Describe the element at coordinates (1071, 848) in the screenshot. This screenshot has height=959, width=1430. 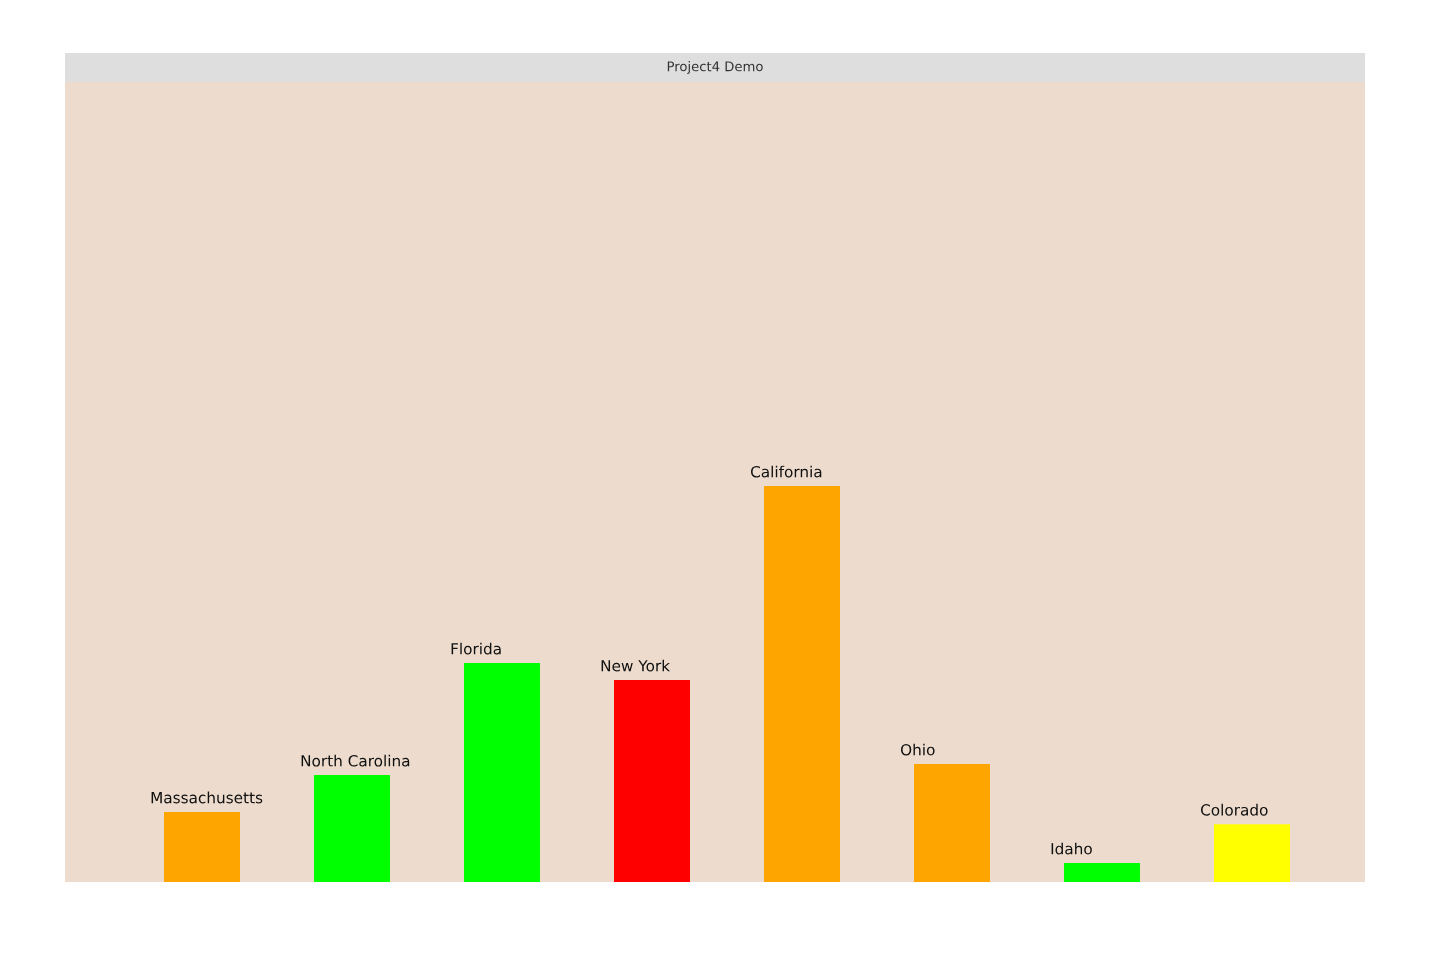
I see `x-tick-label: Idaho` at that location.